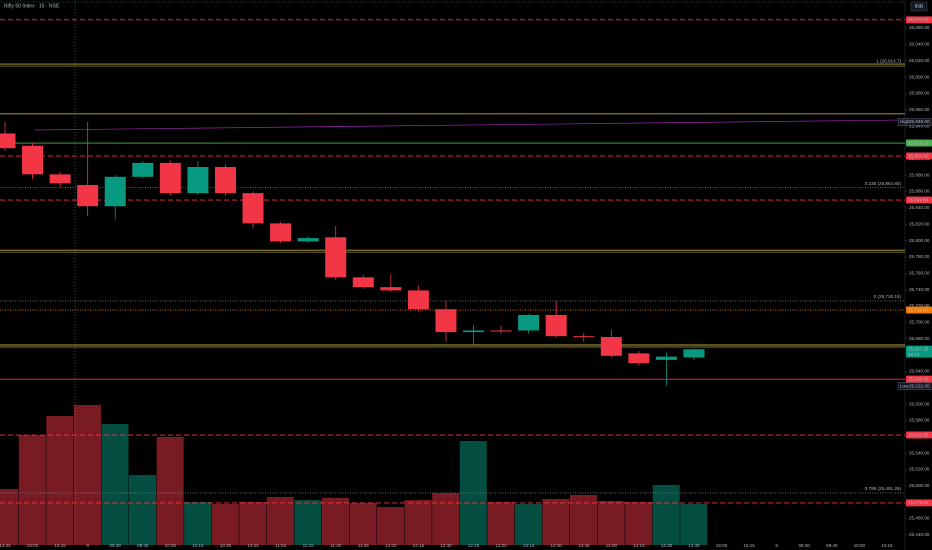  What do you see at coordinates (887, 545) in the screenshot?
I see `x-tick-label: 10:15` at bounding box center [887, 545].